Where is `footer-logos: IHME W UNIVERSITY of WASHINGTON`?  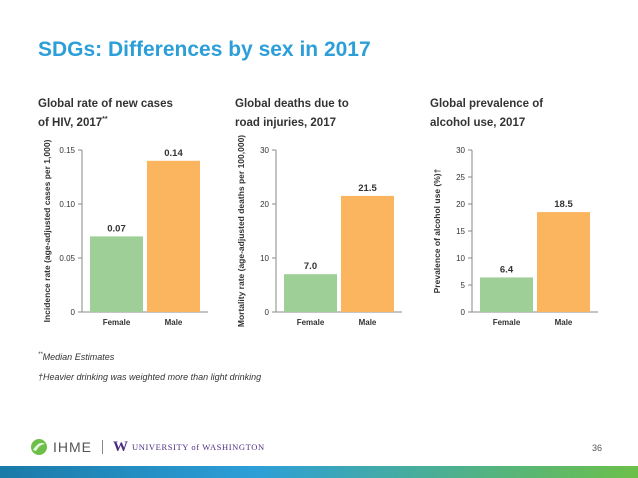
footer-logos: IHME W UNIVERSITY of WASHINGTON is located at coordinates (147, 447).